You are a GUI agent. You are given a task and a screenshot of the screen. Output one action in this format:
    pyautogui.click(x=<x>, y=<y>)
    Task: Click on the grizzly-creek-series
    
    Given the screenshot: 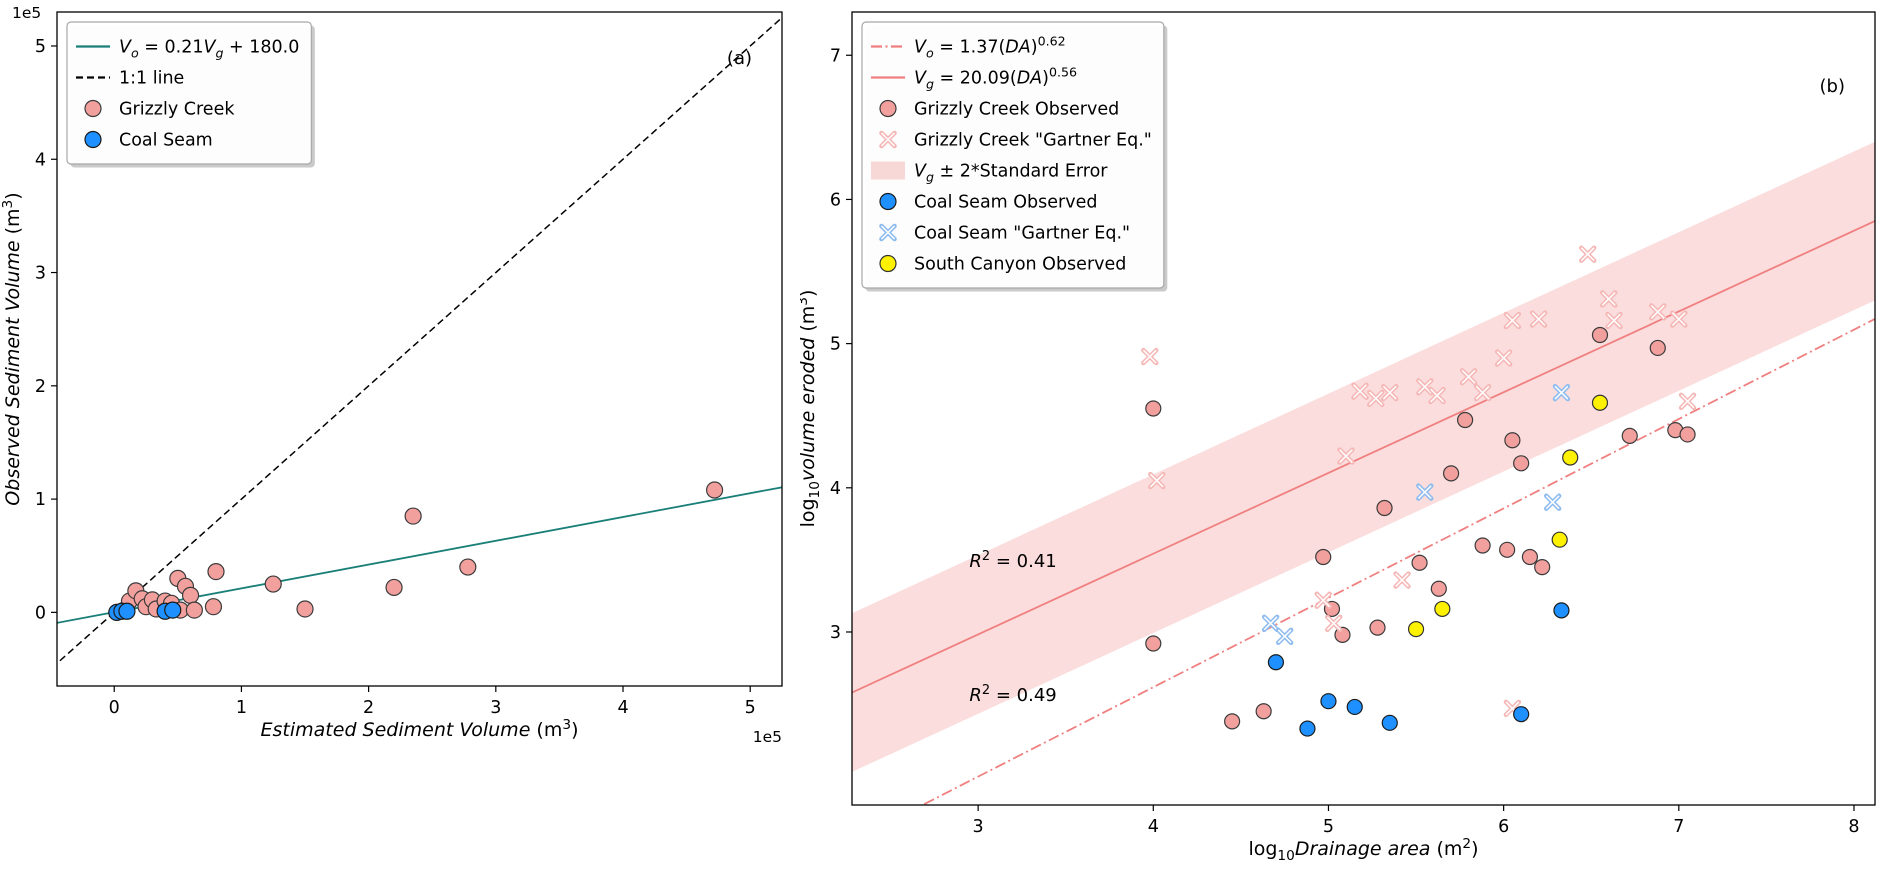 What is the action you would take?
    pyautogui.click(x=419, y=550)
    